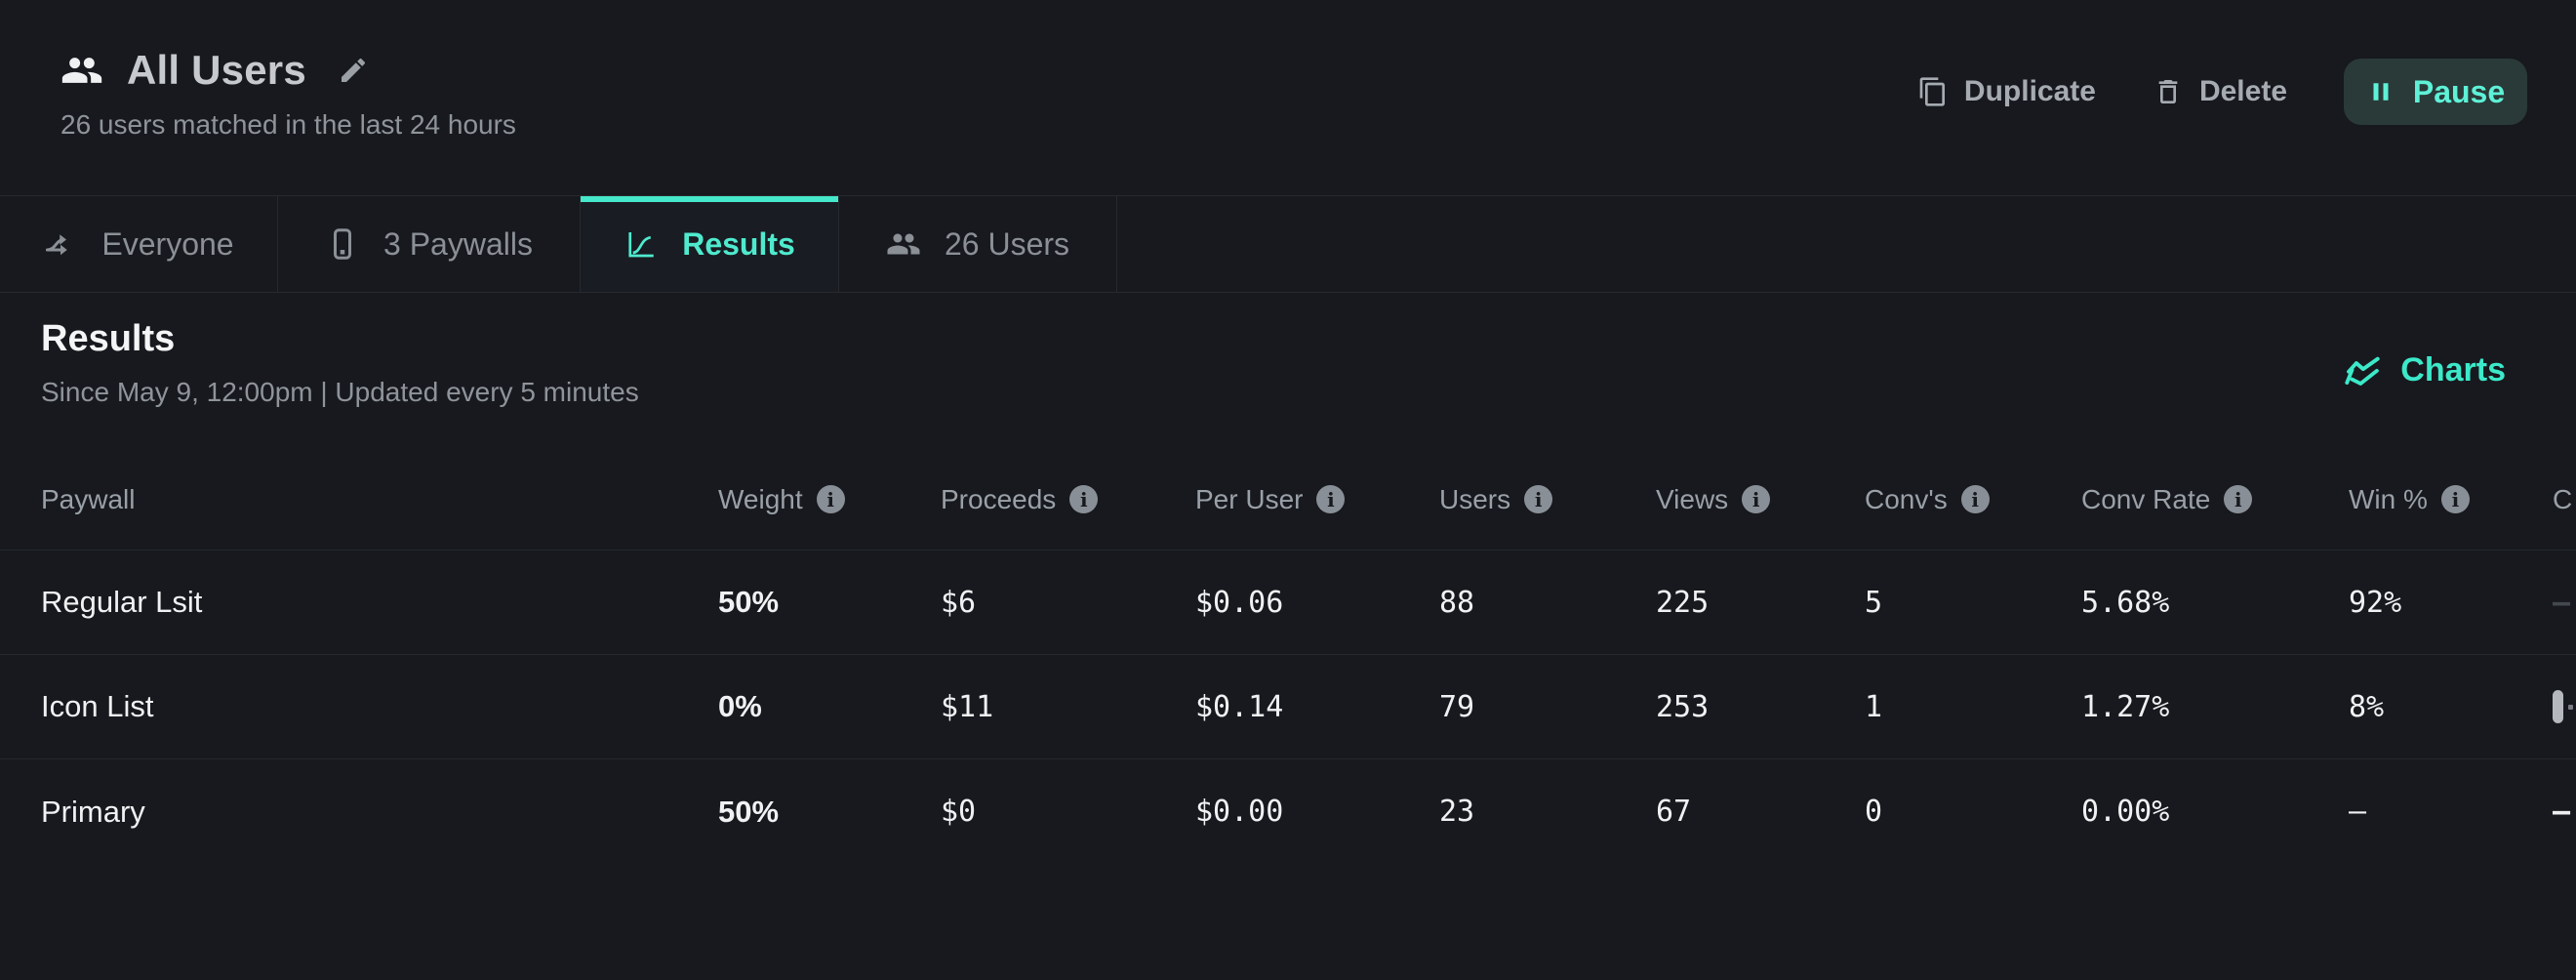 The height and width of the screenshot is (980, 2576). I want to click on col-weight: Weight i, so click(829, 500).